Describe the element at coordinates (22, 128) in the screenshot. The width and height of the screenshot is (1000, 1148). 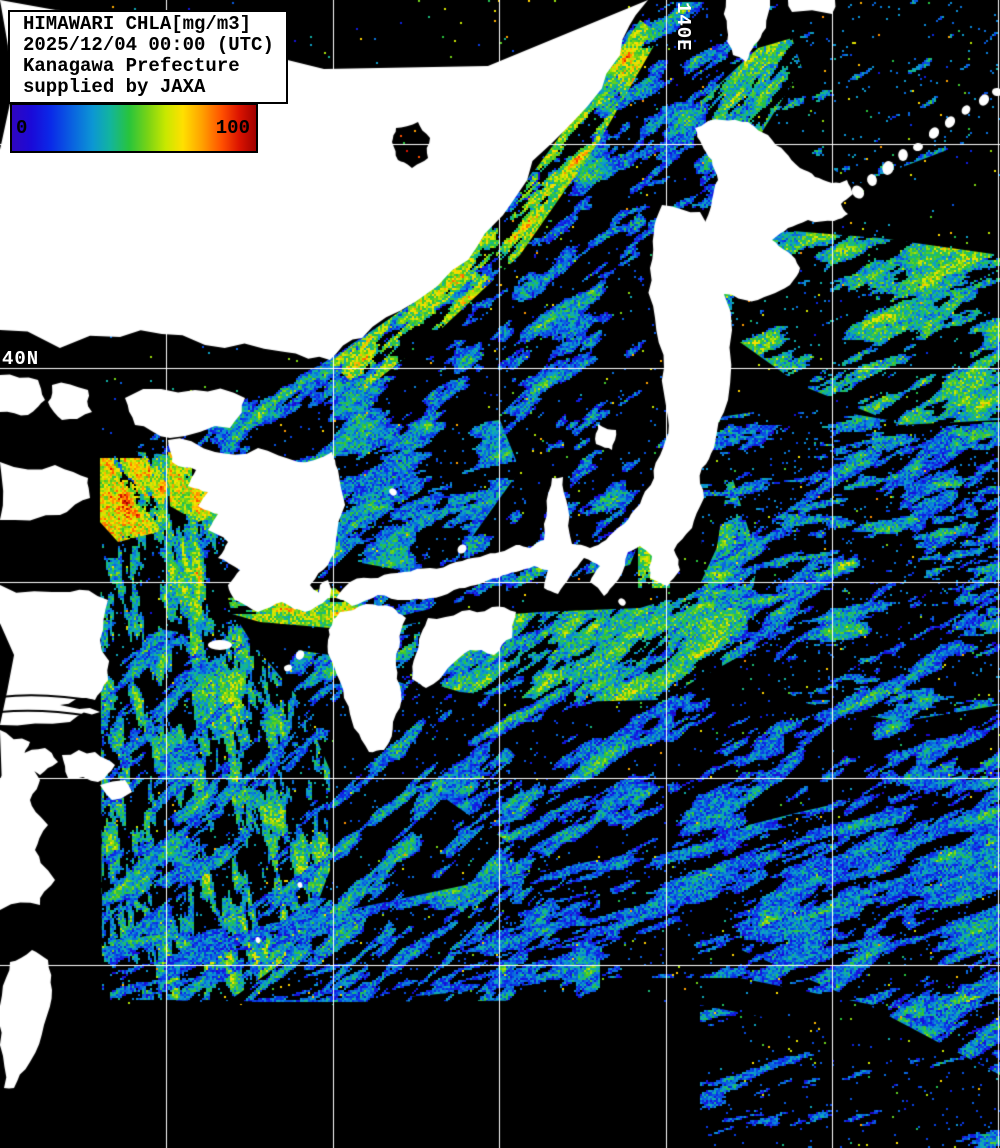
I see `colorbar-min-label: 0` at that location.